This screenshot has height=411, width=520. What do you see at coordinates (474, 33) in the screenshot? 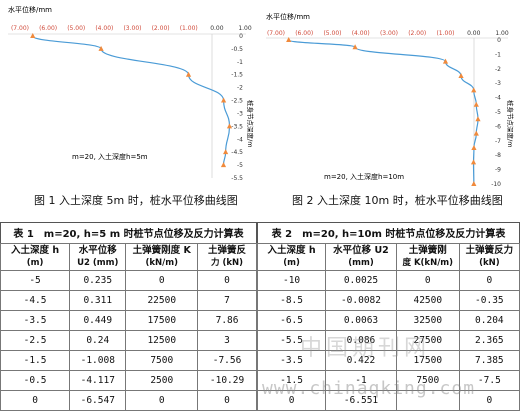
I see `x-tick-label: 0.00` at bounding box center [474, 33].